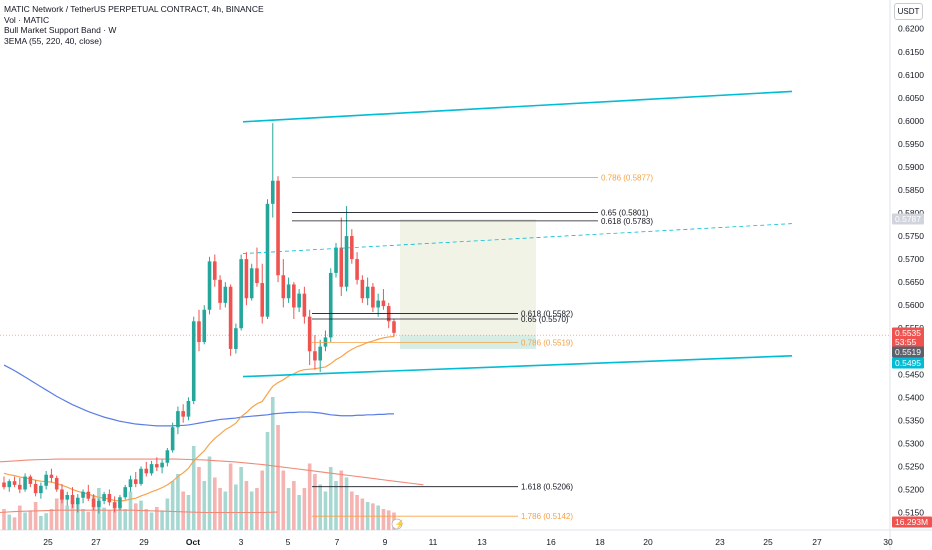  What do you see at coordinates (400, 524) in the screenshot?
I see `lightning-glyph: ⚡` at bounding box center [400, 524].